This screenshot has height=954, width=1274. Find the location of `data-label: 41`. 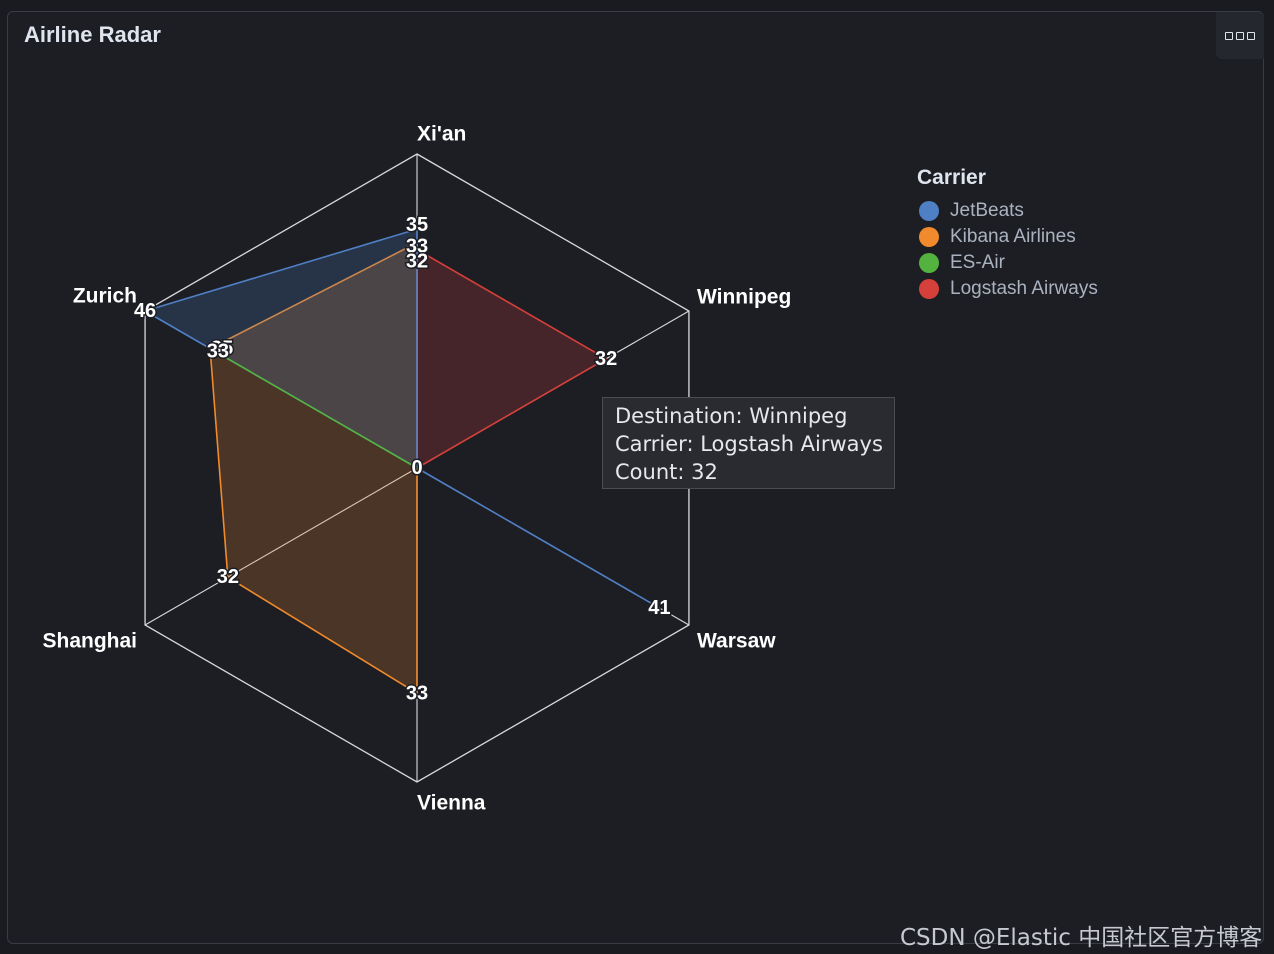

data-label: 41 is located at coordinates (659, 608).